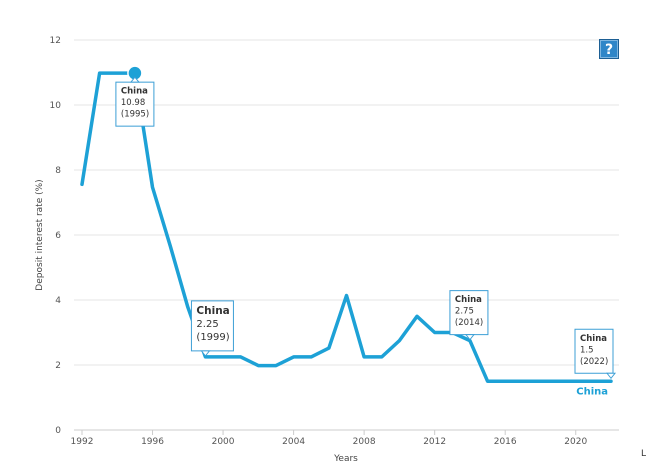 The width and height of the screenshot is (662, 463). I want to click on annotation-tooltip: China 2.25 (1999), so click(212, 328).